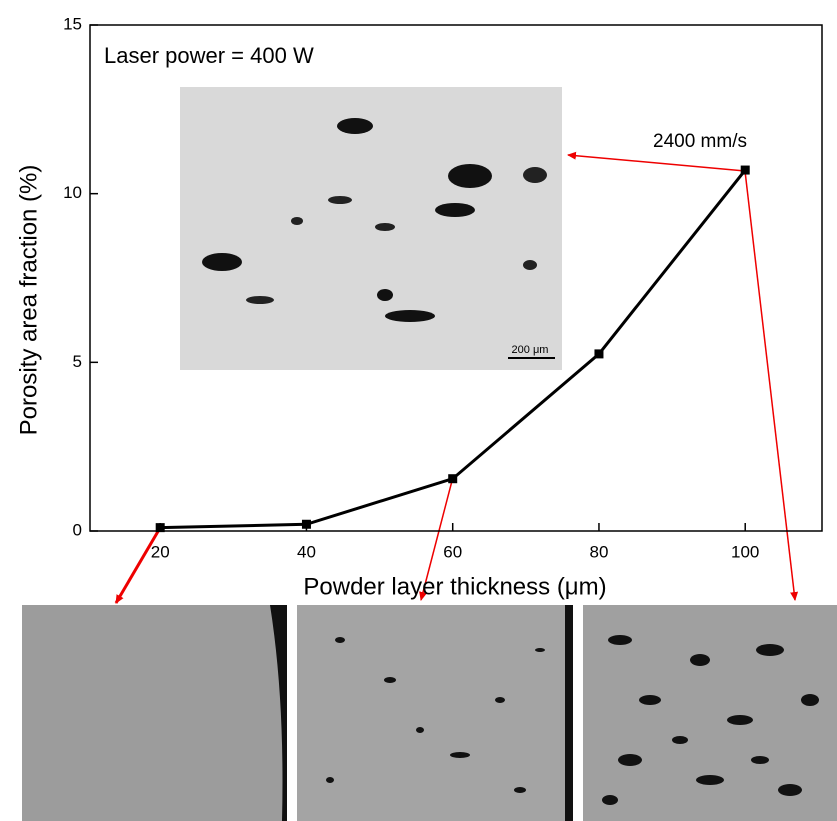  Describe the element at coordinates (306, 551) in the screenshot. I see `x-tick-label: 40` at that location.